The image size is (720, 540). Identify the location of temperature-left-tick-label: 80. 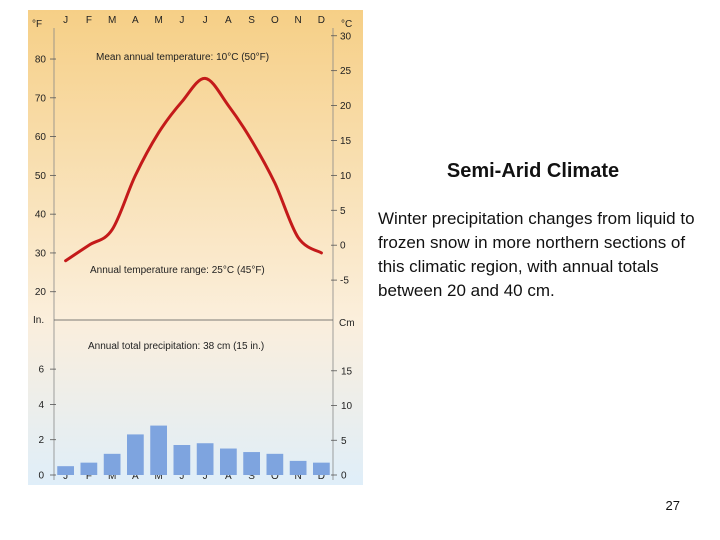
(41, 60).